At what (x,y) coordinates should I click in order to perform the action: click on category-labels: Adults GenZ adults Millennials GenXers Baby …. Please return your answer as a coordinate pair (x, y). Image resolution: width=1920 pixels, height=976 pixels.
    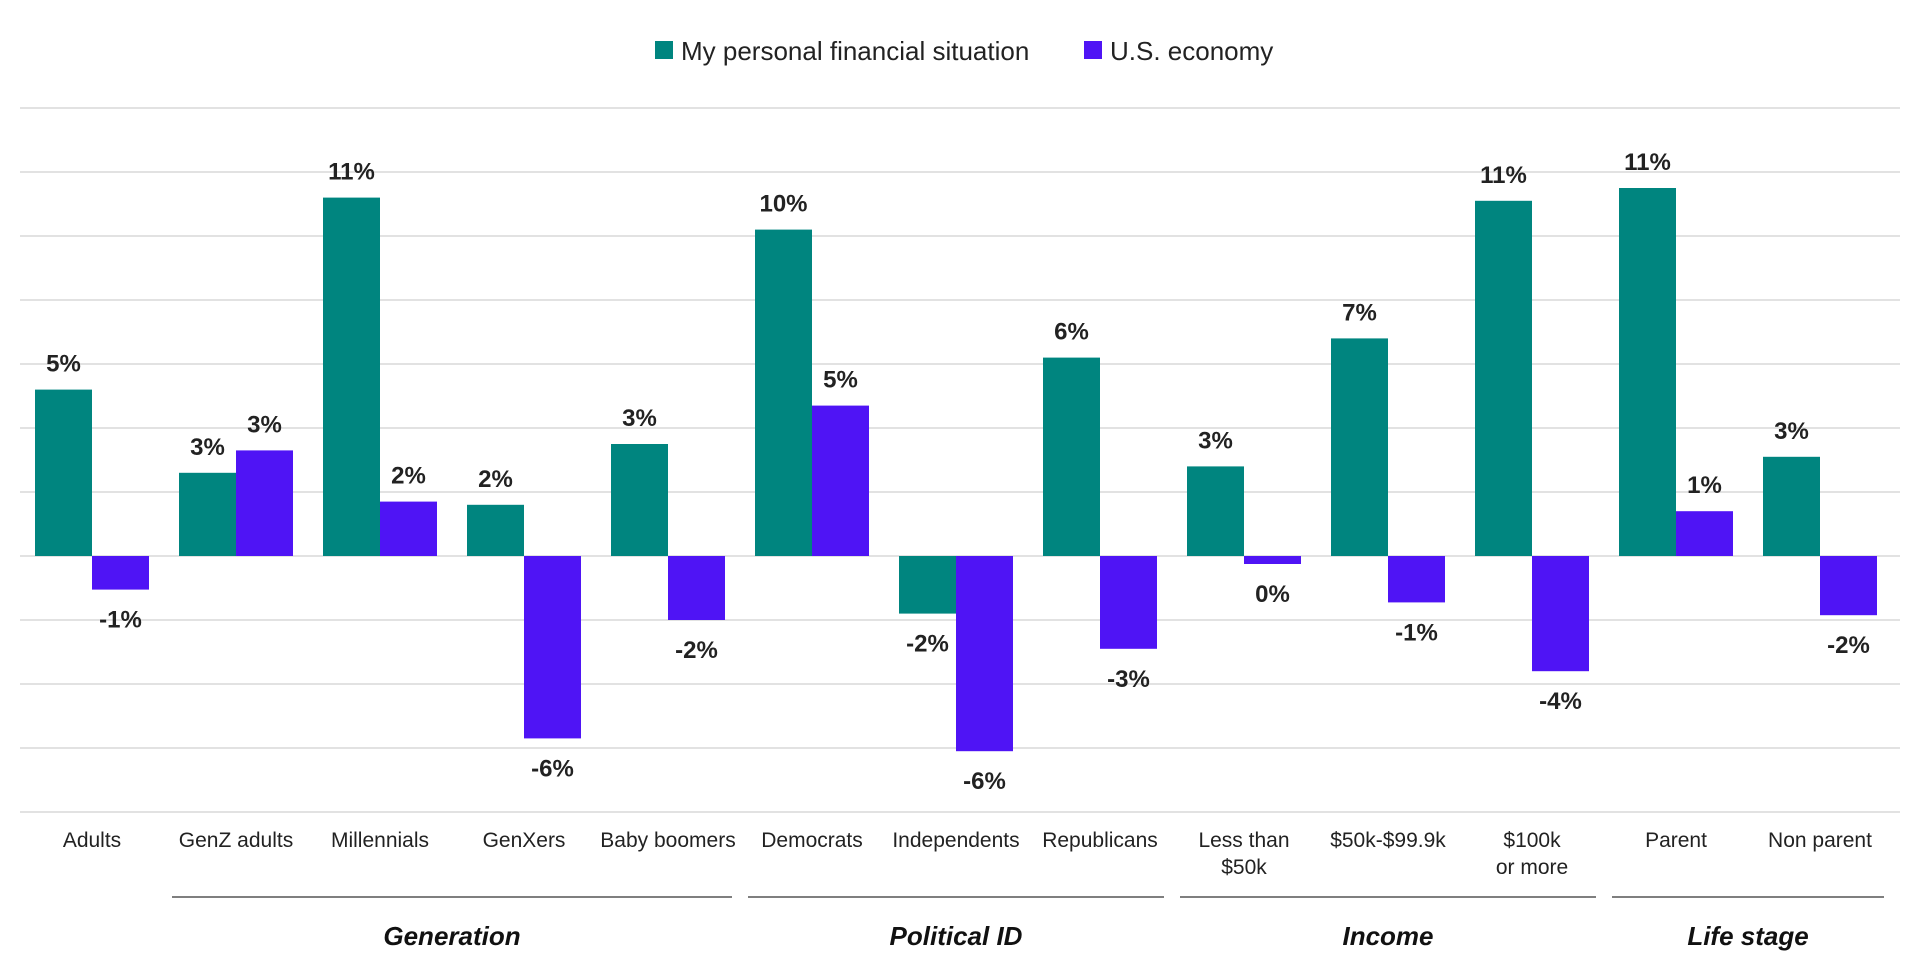
    Looking at the image, I should click on (967, 854).